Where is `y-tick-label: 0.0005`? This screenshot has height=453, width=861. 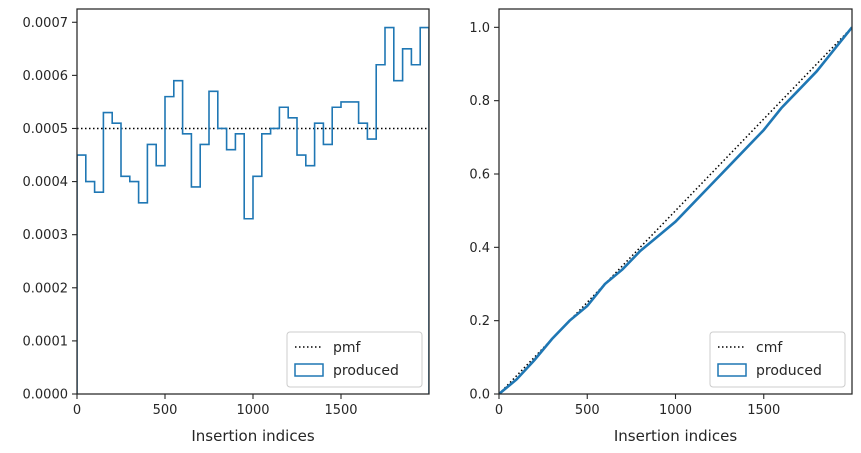 y-tick-label: 0.0005 is located at coordinates (46, 129).